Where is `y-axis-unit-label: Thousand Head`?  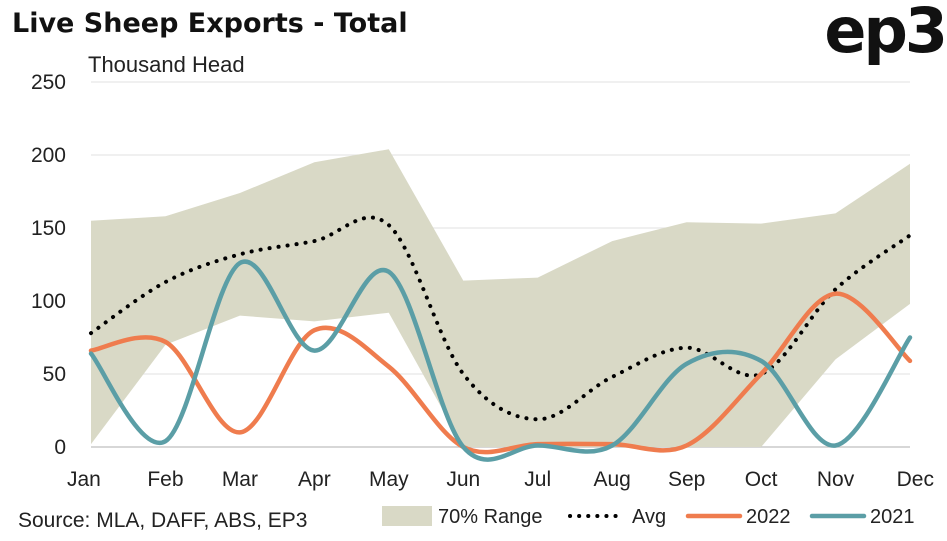
y-axis-unit-label: Thousand Head is located at coordinates (166, 64).